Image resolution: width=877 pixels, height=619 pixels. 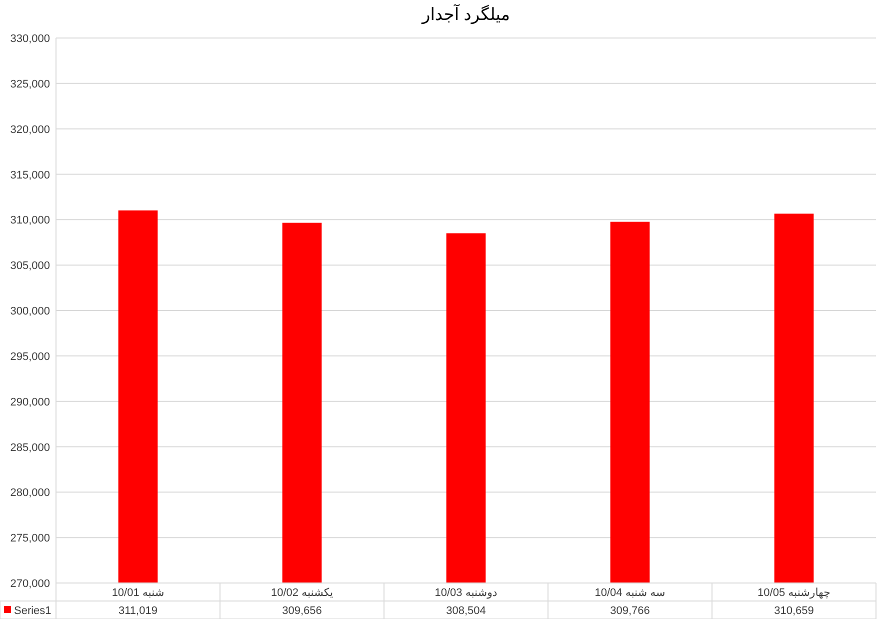 What do you see at coordinates (30, 130) in the screenshot?
I see `y-tick-label: 320,000` at bounding box center [30, 130].